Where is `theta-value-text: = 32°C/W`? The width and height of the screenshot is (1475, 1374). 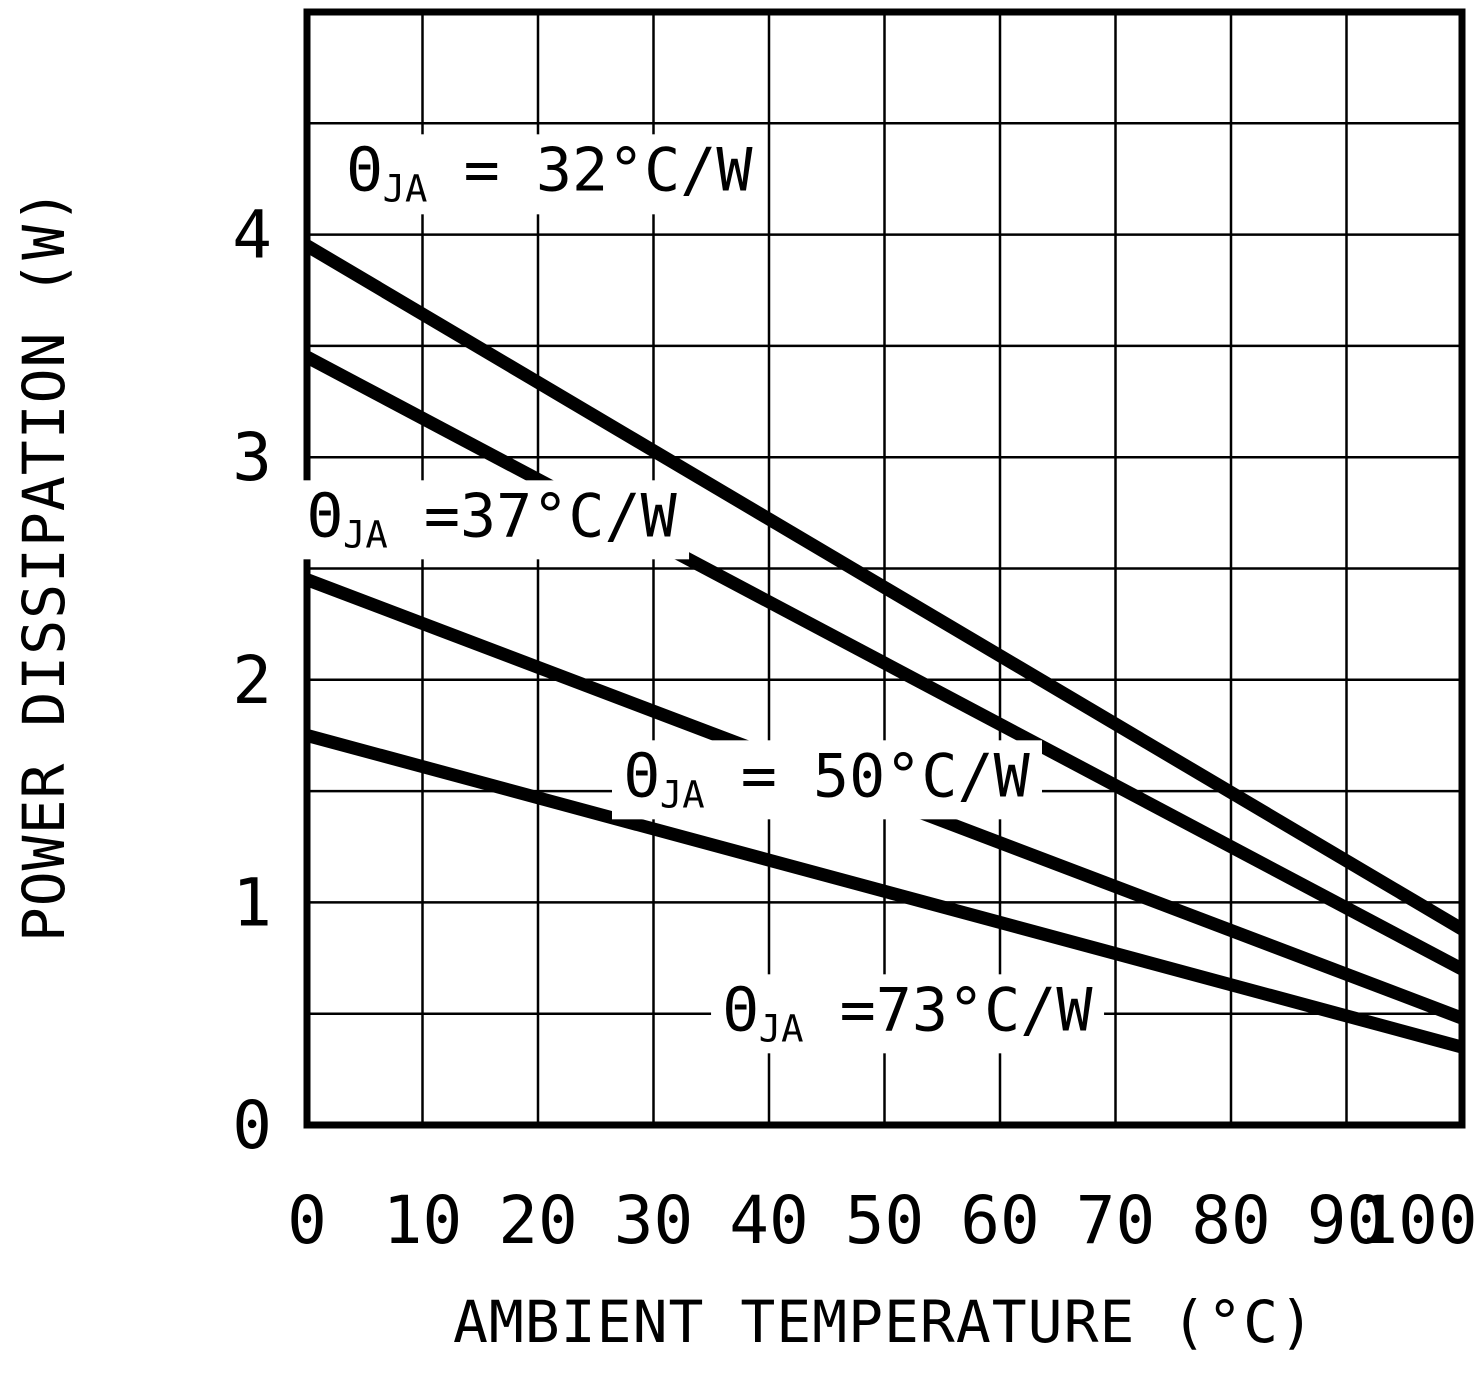
theta-value-text: = 32°C/W is located at coordinates (590, 170).